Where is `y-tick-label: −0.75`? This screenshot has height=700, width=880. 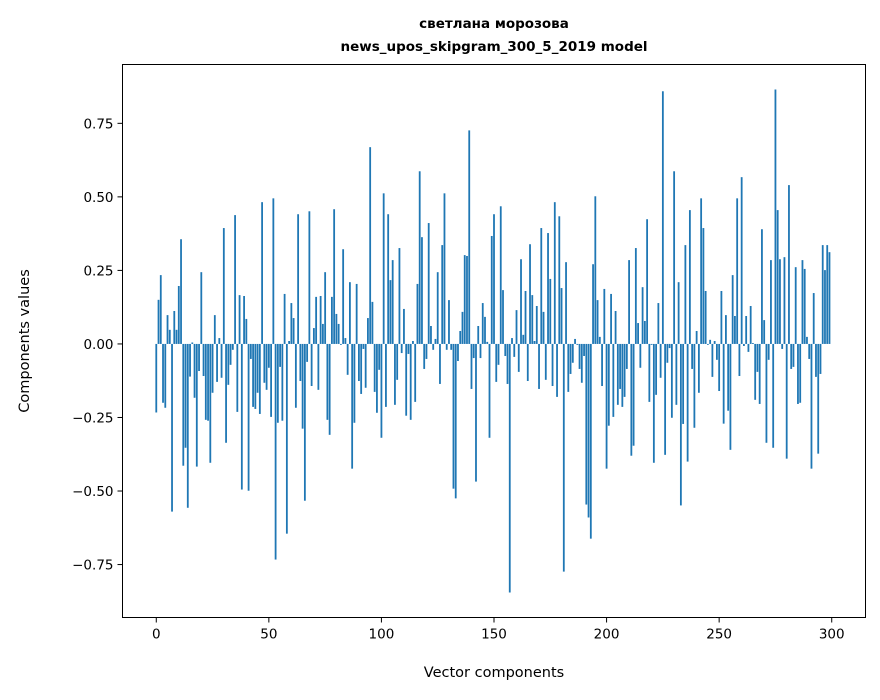
y-tick-label: −0.75 is located at coordinates (92, 566).